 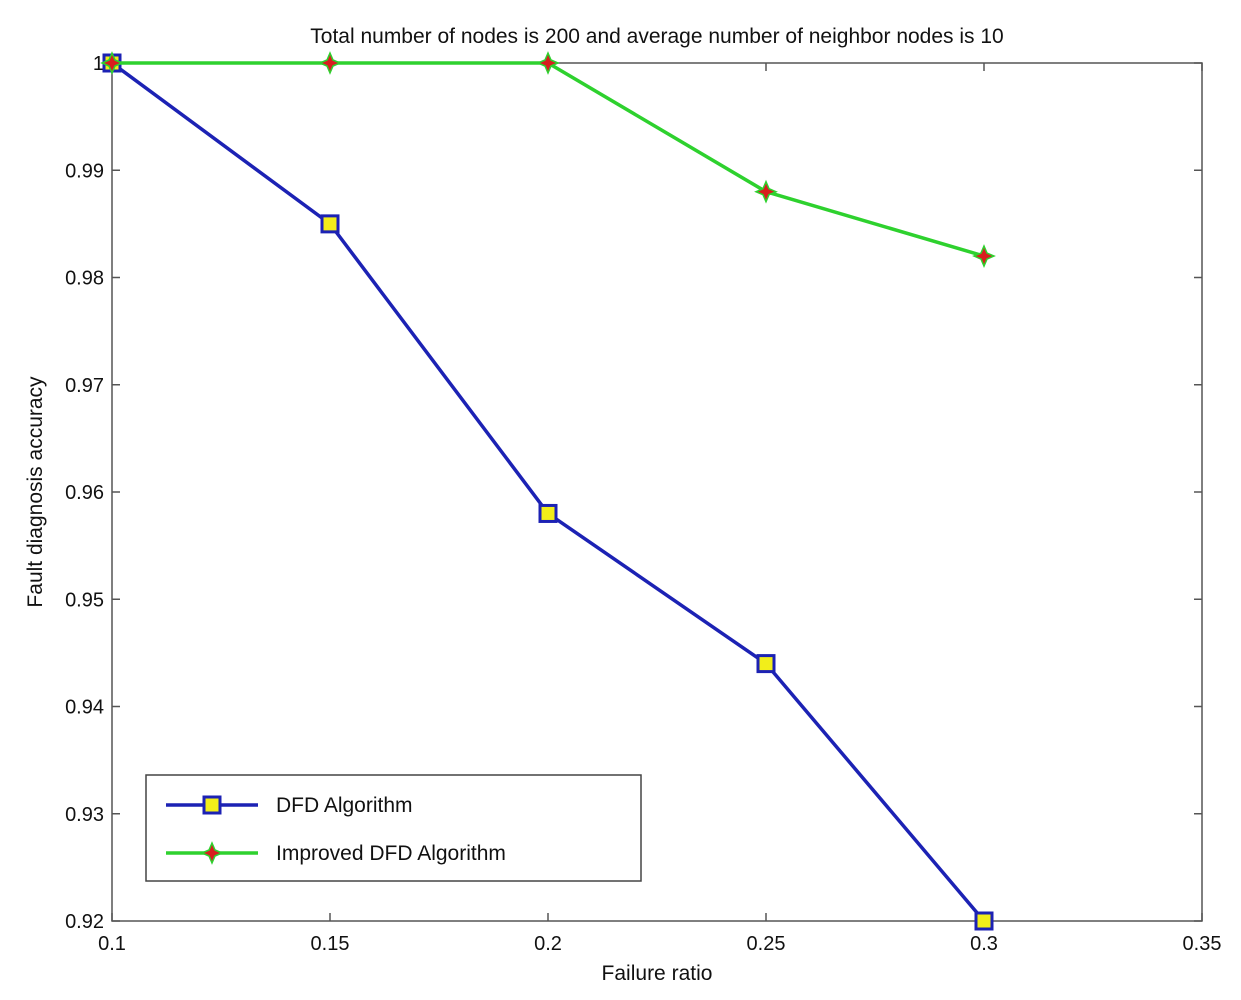 What do you see at coordinates (84, 600) in the screenshot?
I see `y-tick-label: 0.95` at bounding box center [84, 600].